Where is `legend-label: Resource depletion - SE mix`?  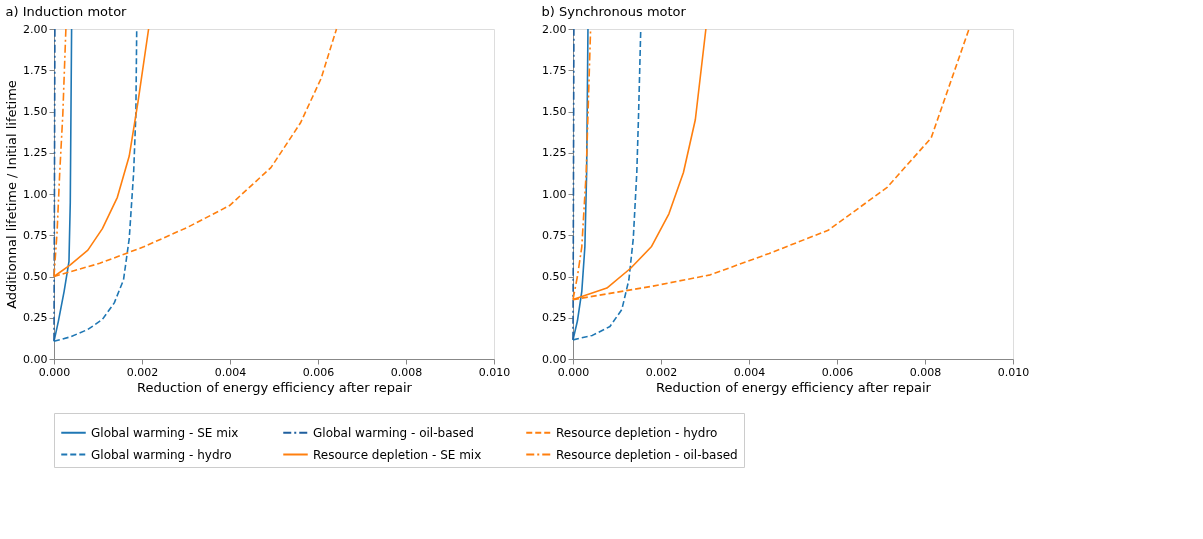 legend-label: Resource depletion - SE mix is located at coordinates (397, 454).